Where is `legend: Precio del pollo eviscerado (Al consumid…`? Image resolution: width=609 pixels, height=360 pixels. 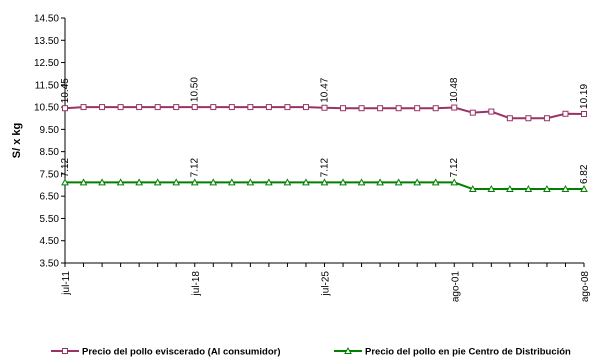
legend: Precio del pollo eviscerado (Al consumid… is located at coordinates (311, 352).